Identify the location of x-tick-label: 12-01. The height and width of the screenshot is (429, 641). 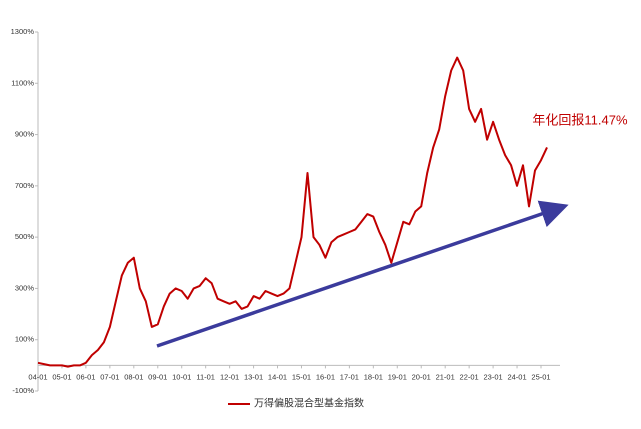
(229, 376).